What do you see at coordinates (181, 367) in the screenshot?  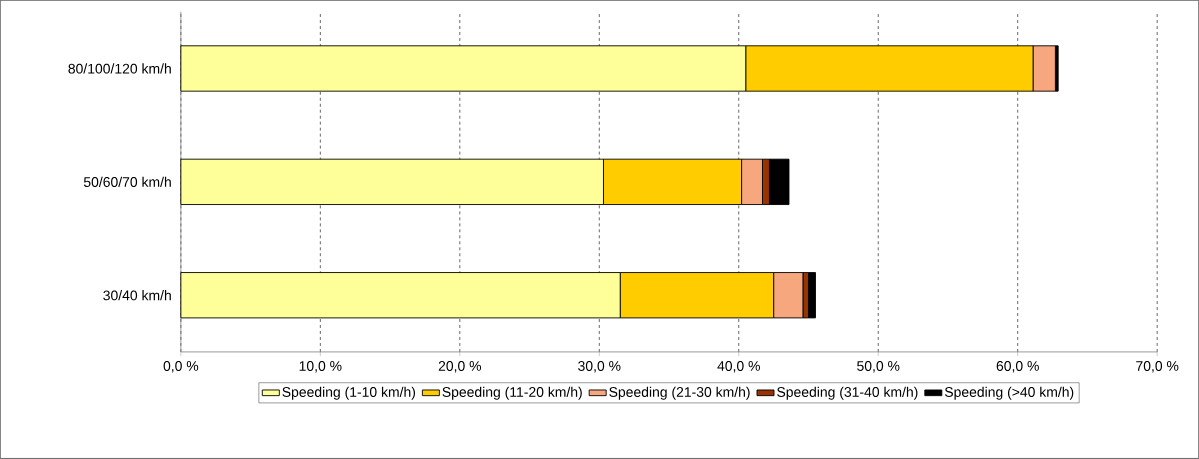 I see `x-tick-label: 0,0 %` at bounding box center [181, 367].